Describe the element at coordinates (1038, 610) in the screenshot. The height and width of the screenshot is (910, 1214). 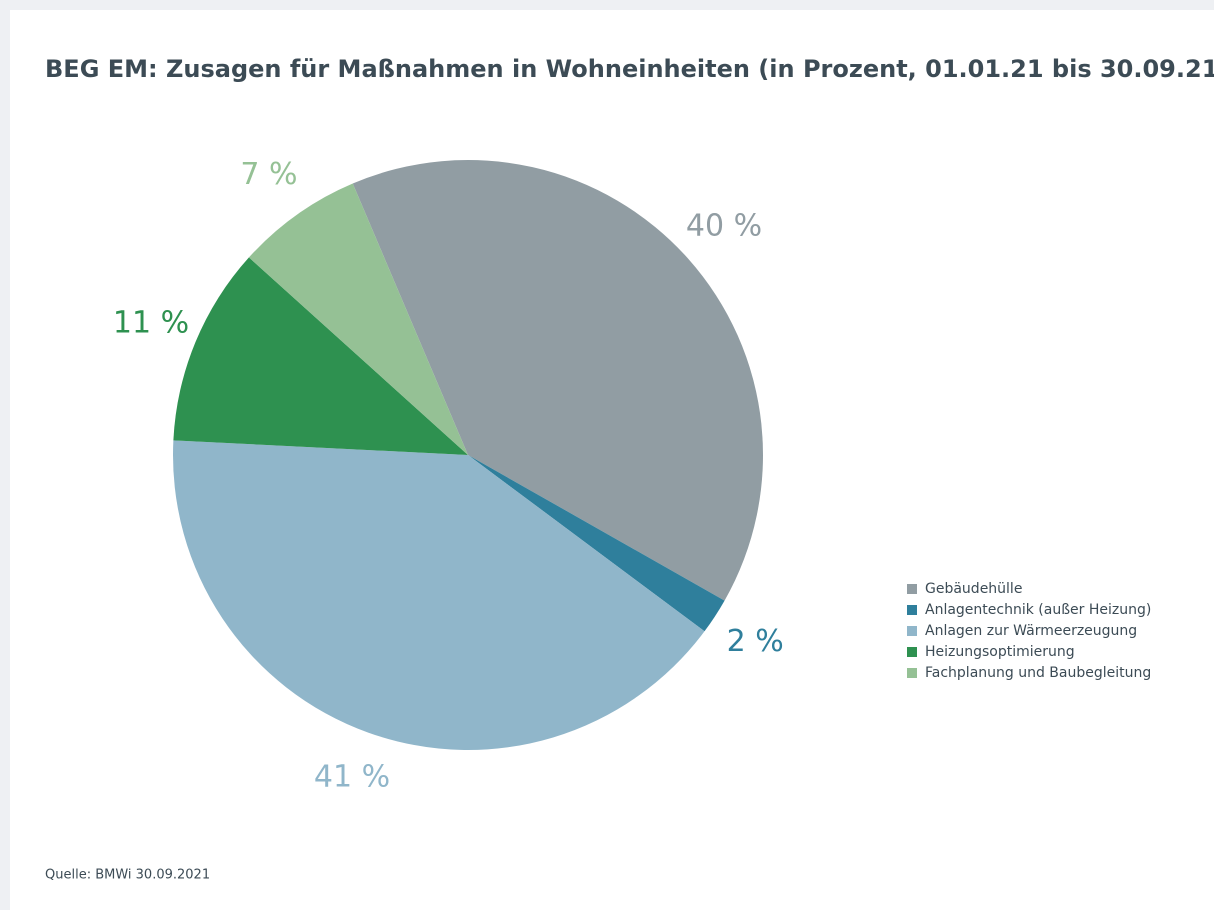
I see `legend-label: Anlagentechnik (außer Heizung)` at that location.